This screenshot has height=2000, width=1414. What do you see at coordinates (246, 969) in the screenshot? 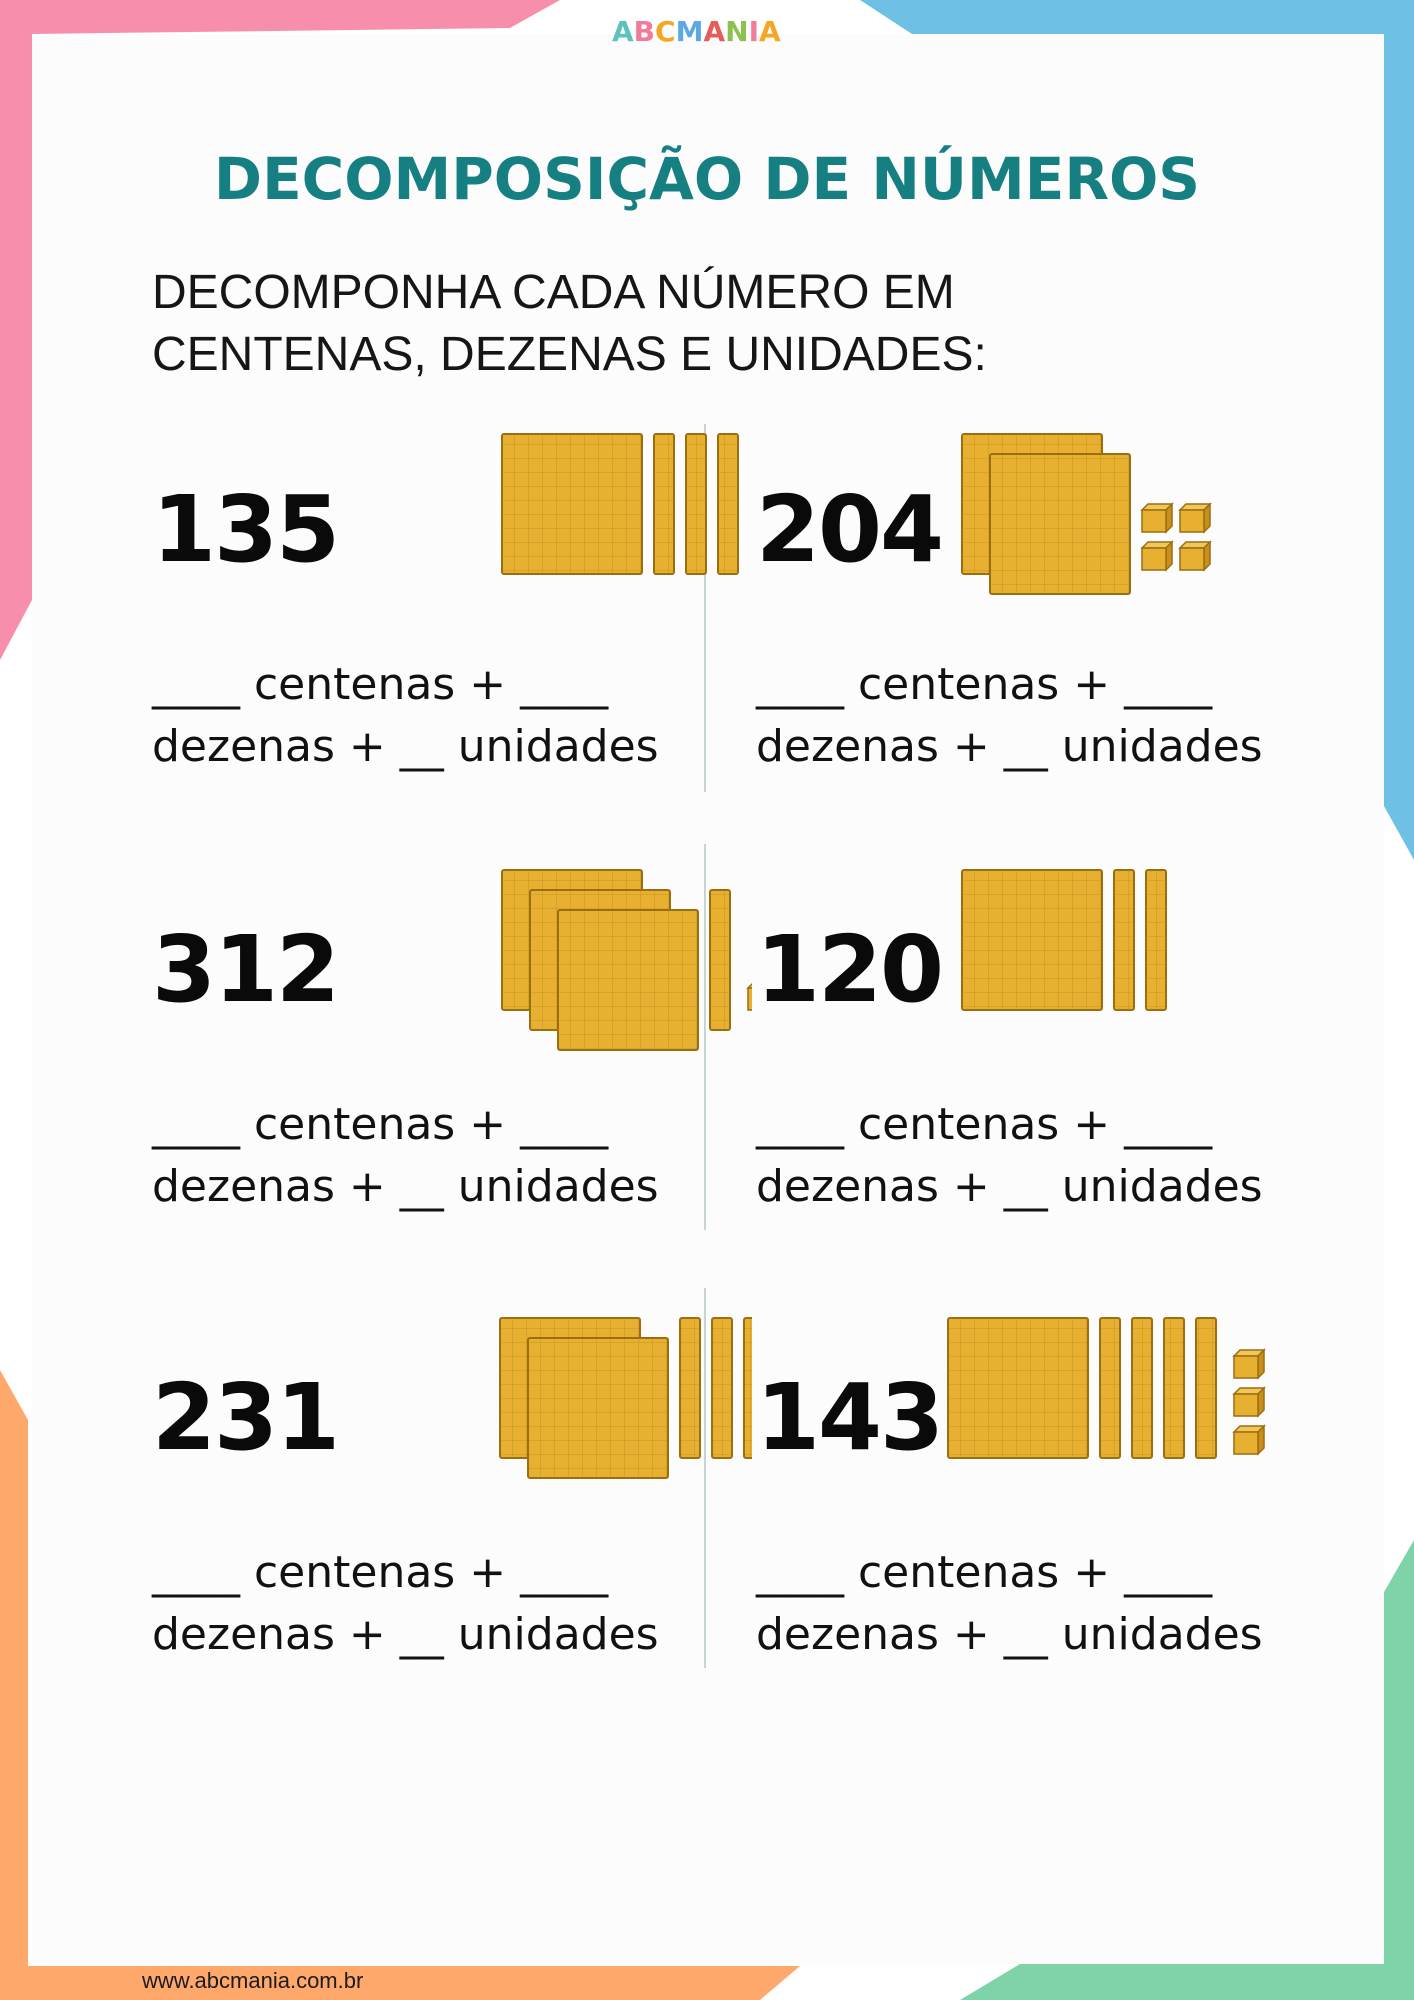
I see `exercise-number: 312` at bounding box center [246, 969].